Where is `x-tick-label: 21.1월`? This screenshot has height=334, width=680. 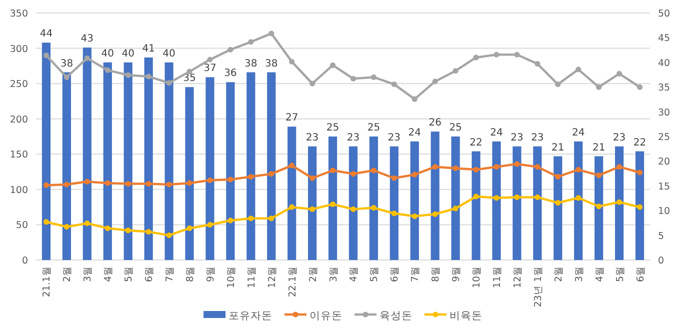
x-tick-label: 21.1월 is located at coordinates (47, 282).